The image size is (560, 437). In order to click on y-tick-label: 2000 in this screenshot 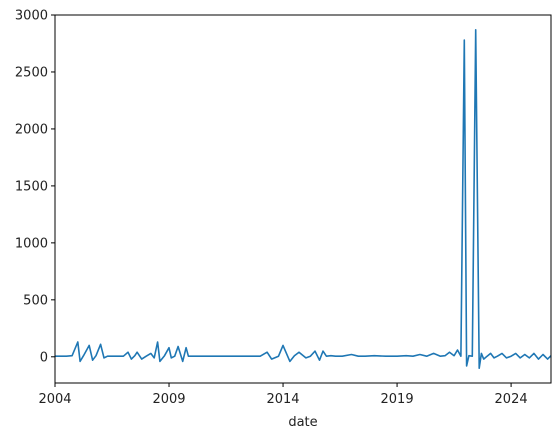, I will do `click(31, 129)`.